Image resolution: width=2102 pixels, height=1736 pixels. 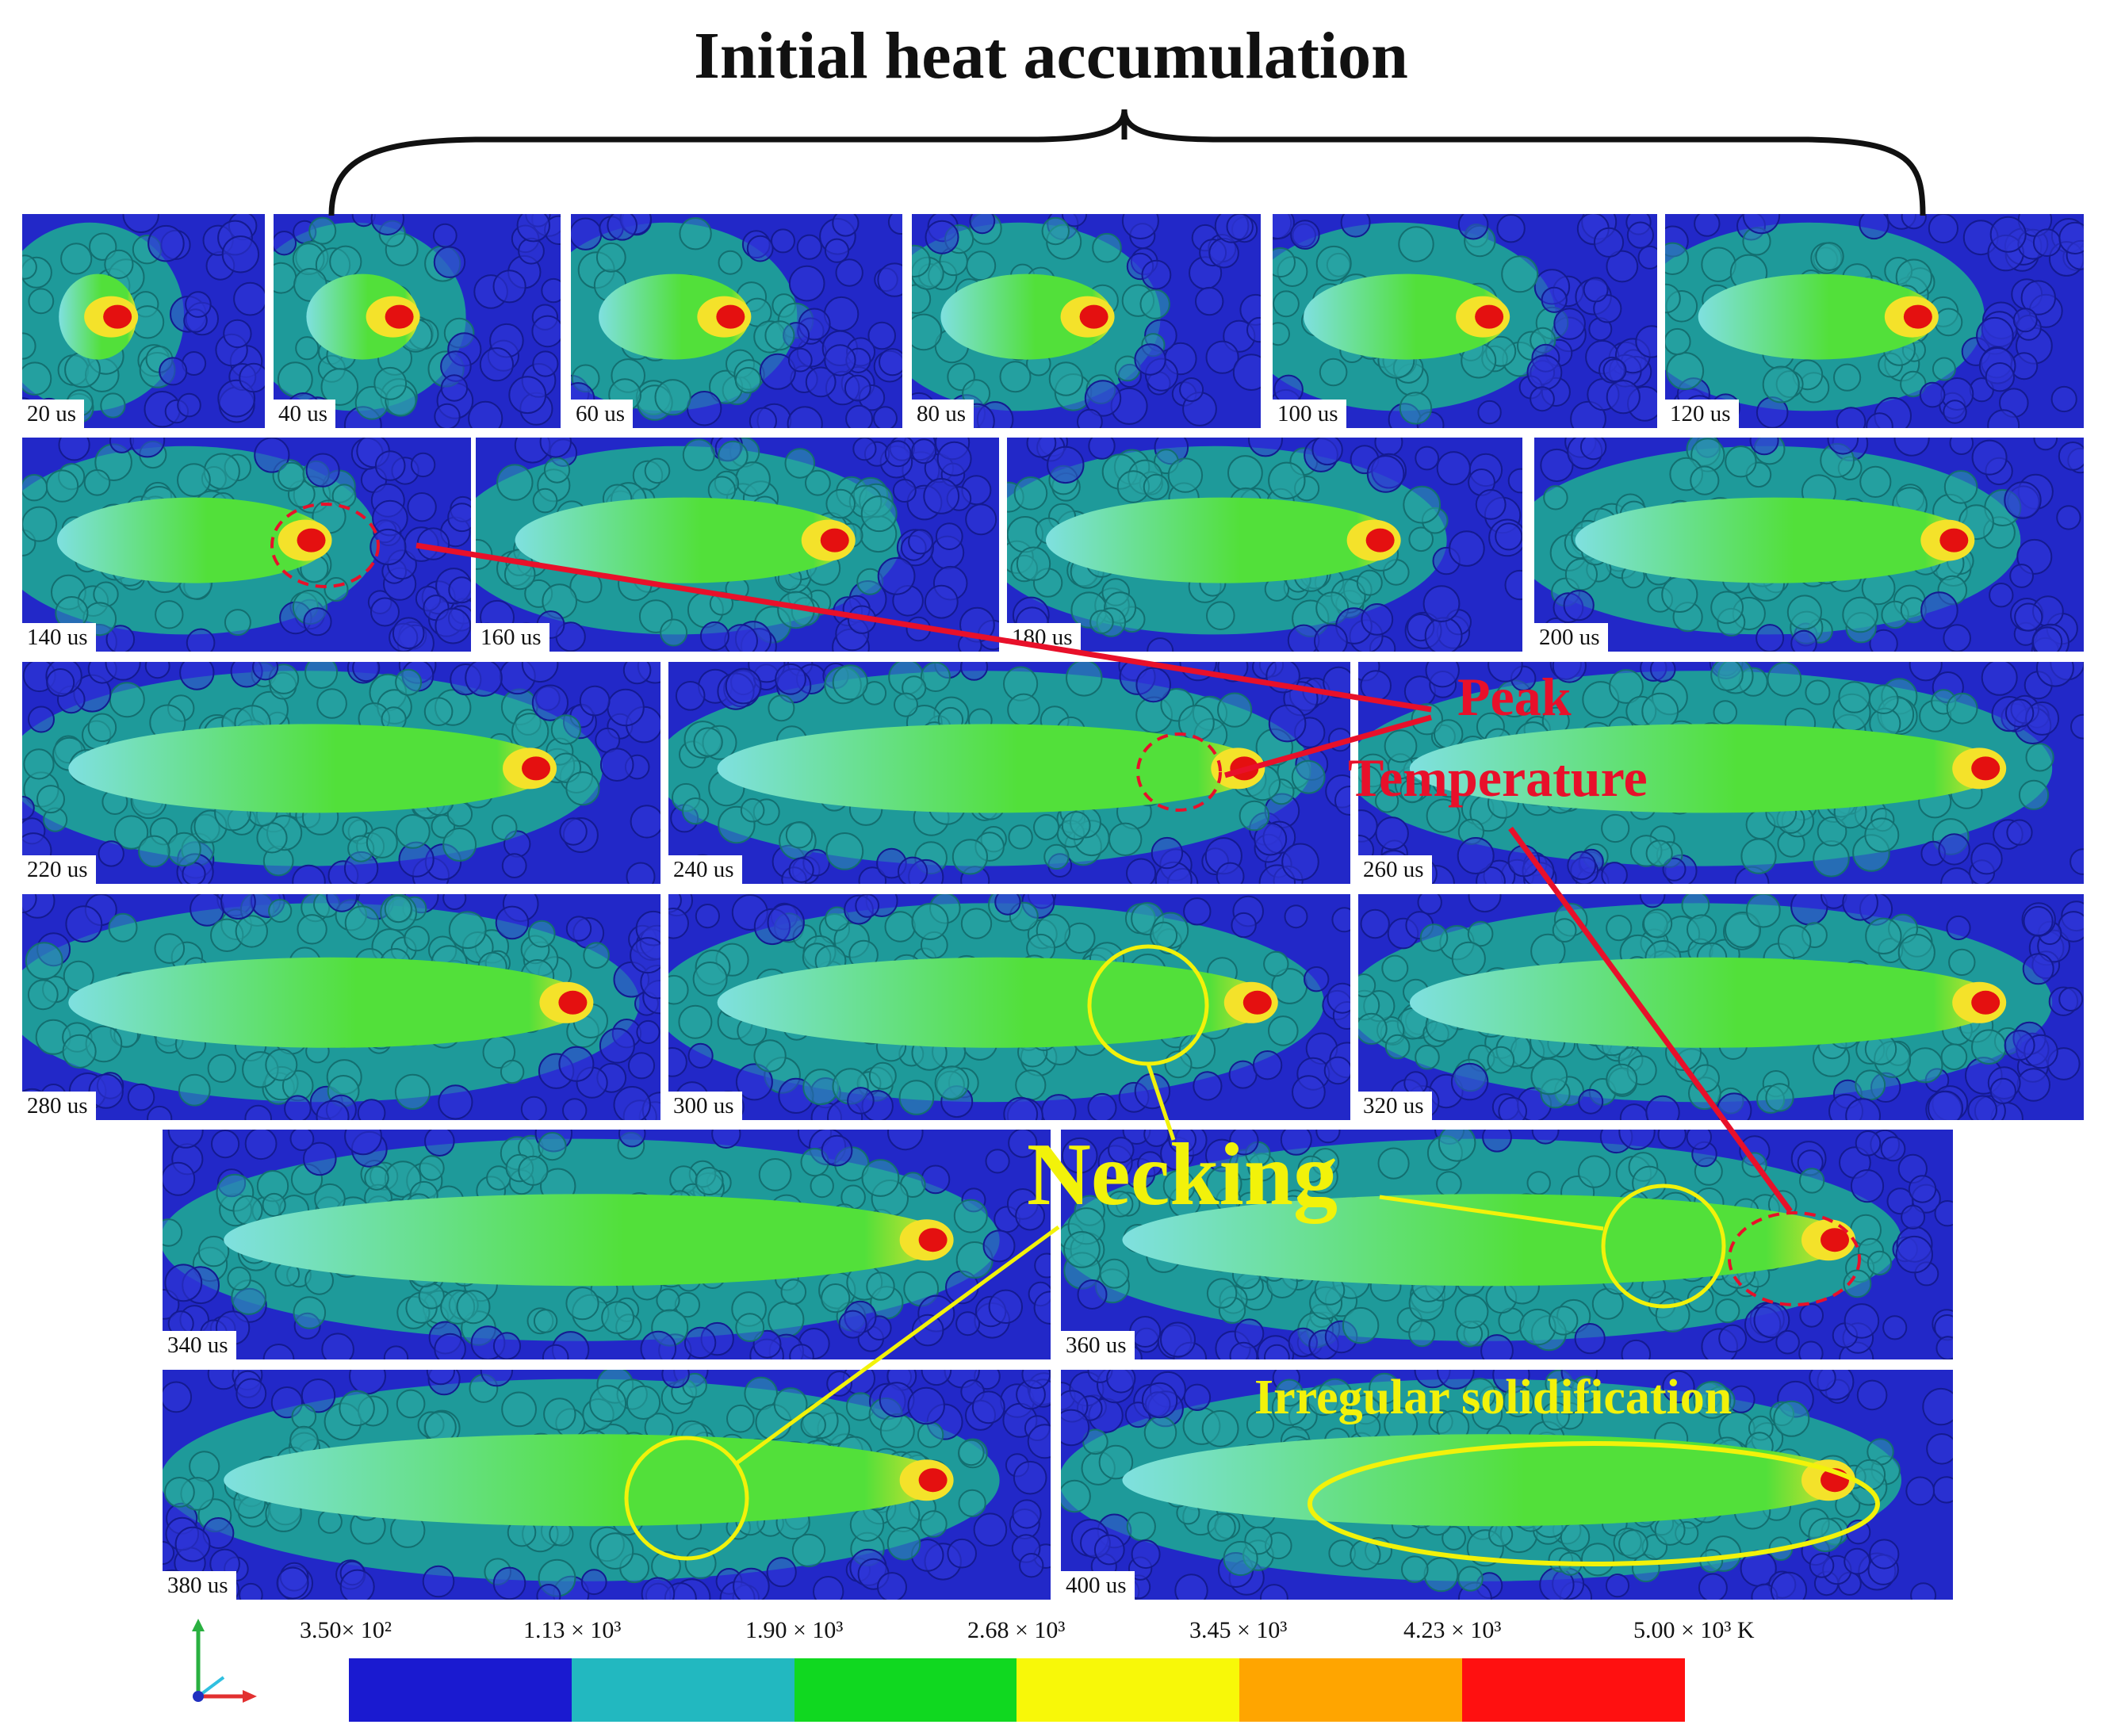 What do you see at coordinates (1571, 637) in the screenshot?
I see `time-label: 200 us` at bounding box center [1571, 637].